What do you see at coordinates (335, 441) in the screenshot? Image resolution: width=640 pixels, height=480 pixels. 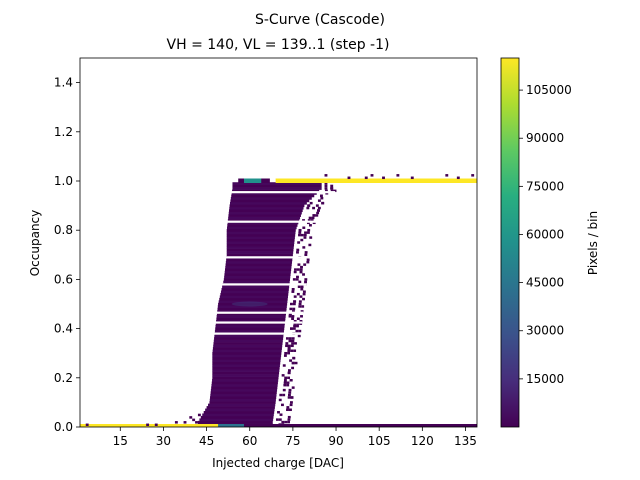 I see `x-tick-label-5: 90` at bounding box center [335, 441].